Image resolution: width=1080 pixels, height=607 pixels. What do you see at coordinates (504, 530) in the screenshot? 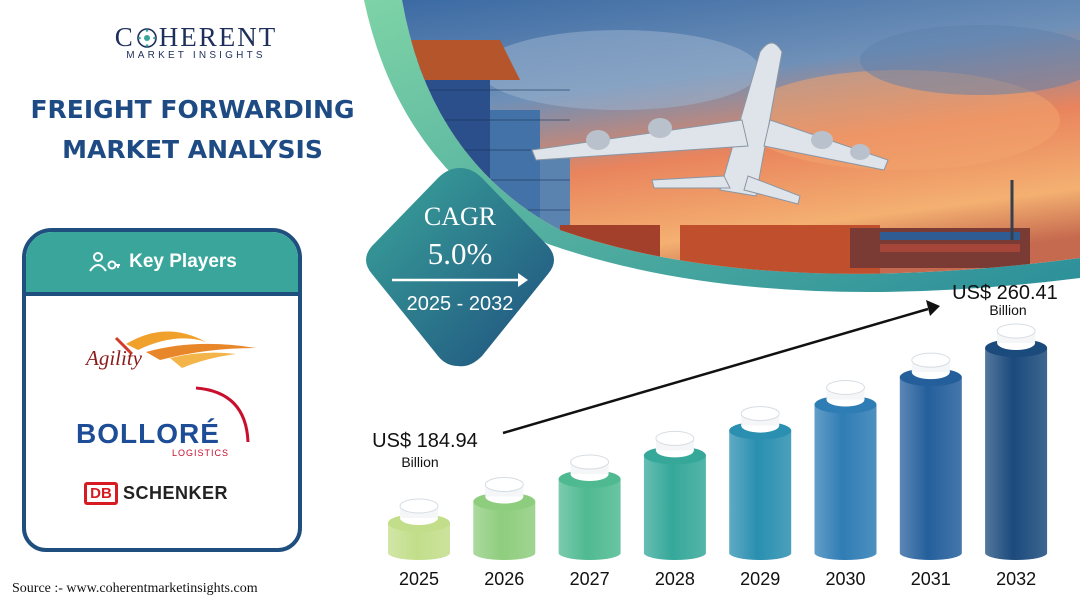
I see `bar-2026` at bounding box center [504, 530].